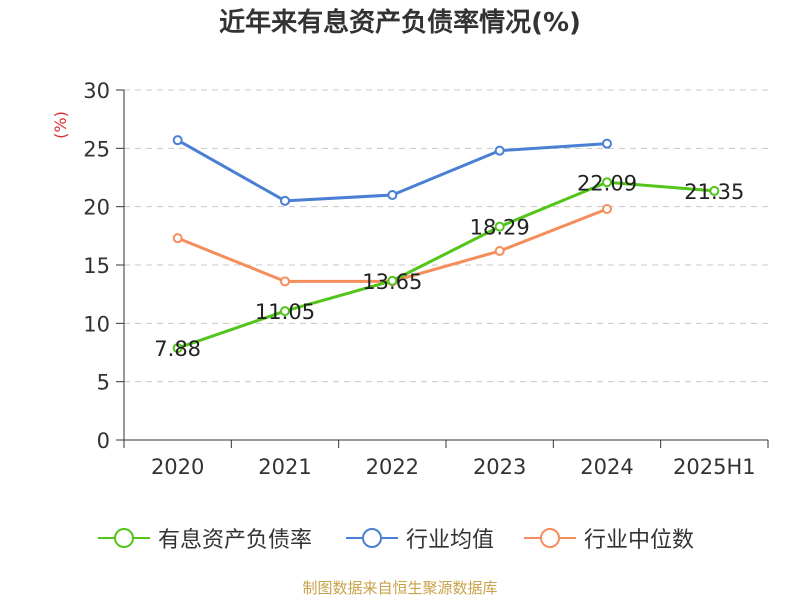 This screenshot has width=800, height=600. What do you see at coordinates (639, 540) in the screenshot?
I see `legend-label-3: 行业中位数` at bounding box center [639, 540].